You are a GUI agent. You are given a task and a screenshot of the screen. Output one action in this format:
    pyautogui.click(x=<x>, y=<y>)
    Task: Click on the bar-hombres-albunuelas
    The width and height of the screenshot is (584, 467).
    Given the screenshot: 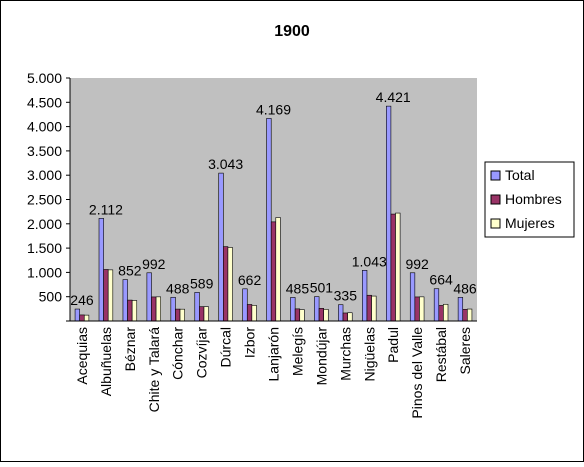 What is the action you would take?
    pyautogui.click(x=106, y=295)
    